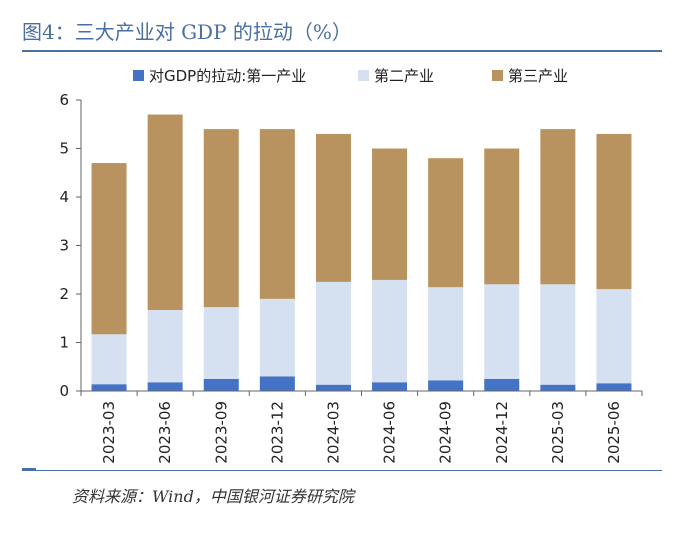 The image size is (700, 546). I want to click on y-tick-label: 3, so click(64, 246).